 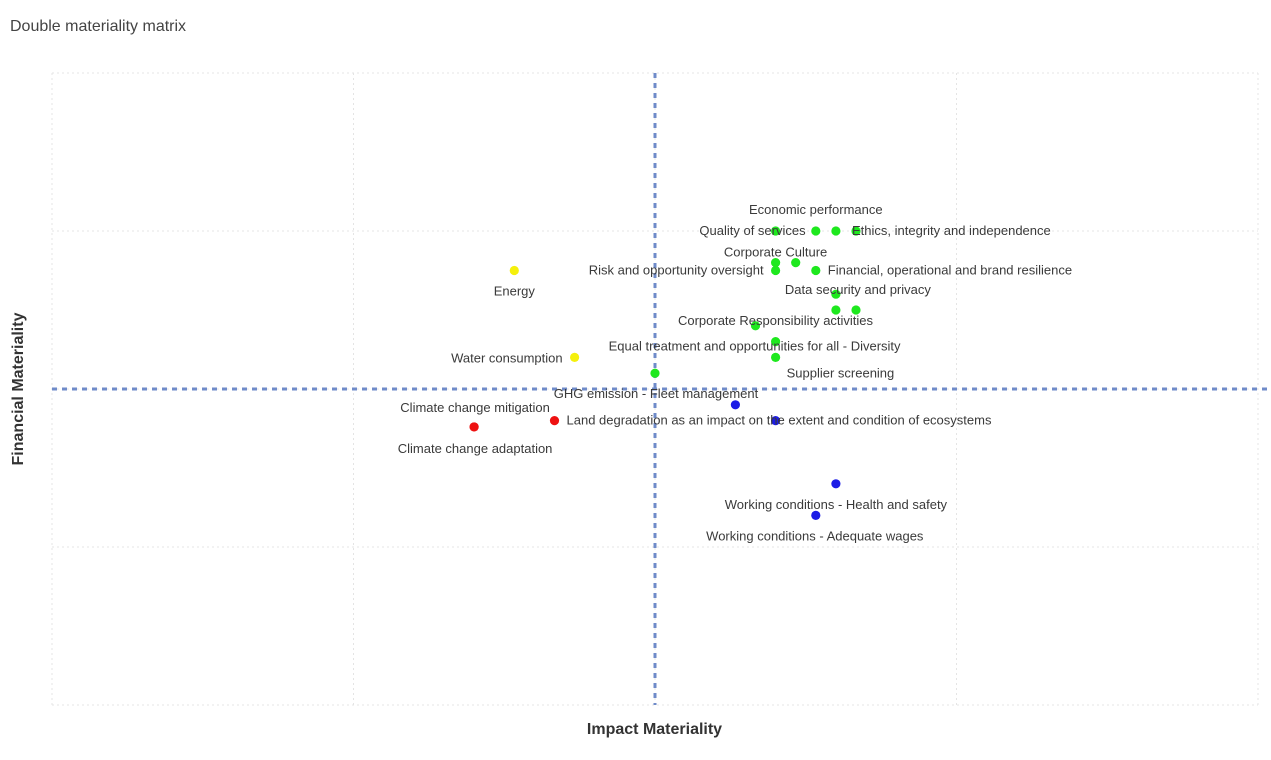 What do you see at coordinates (654, 729) in the screenshot?
I see `x-axis-label: Impact Materiality` at bounding box center [654, 729].